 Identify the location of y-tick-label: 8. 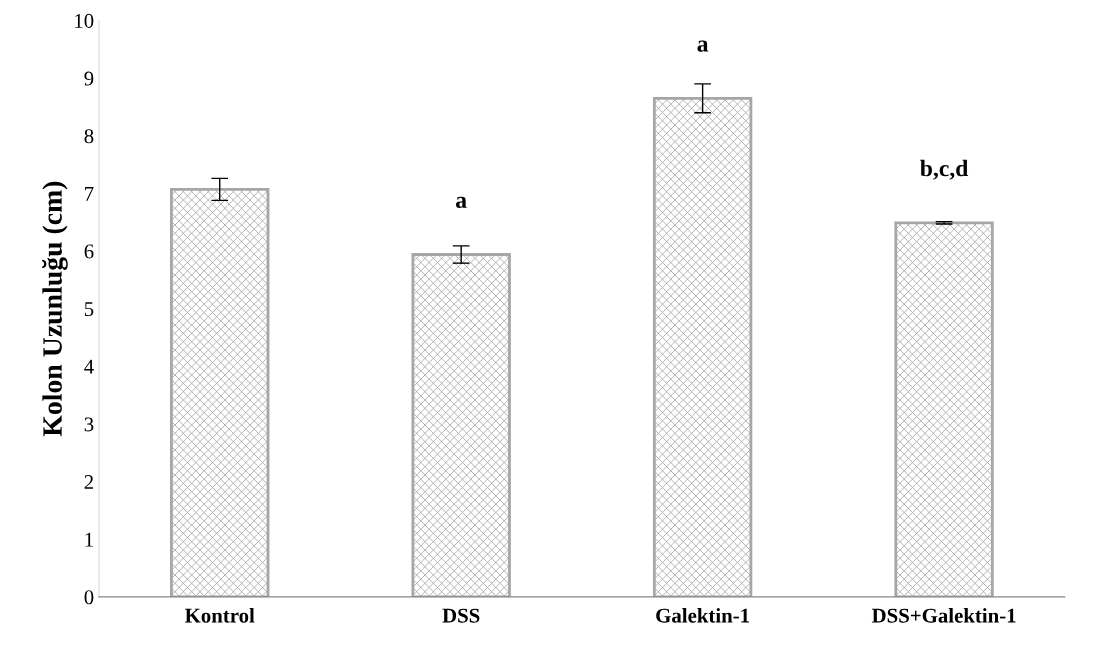
(89, 136).